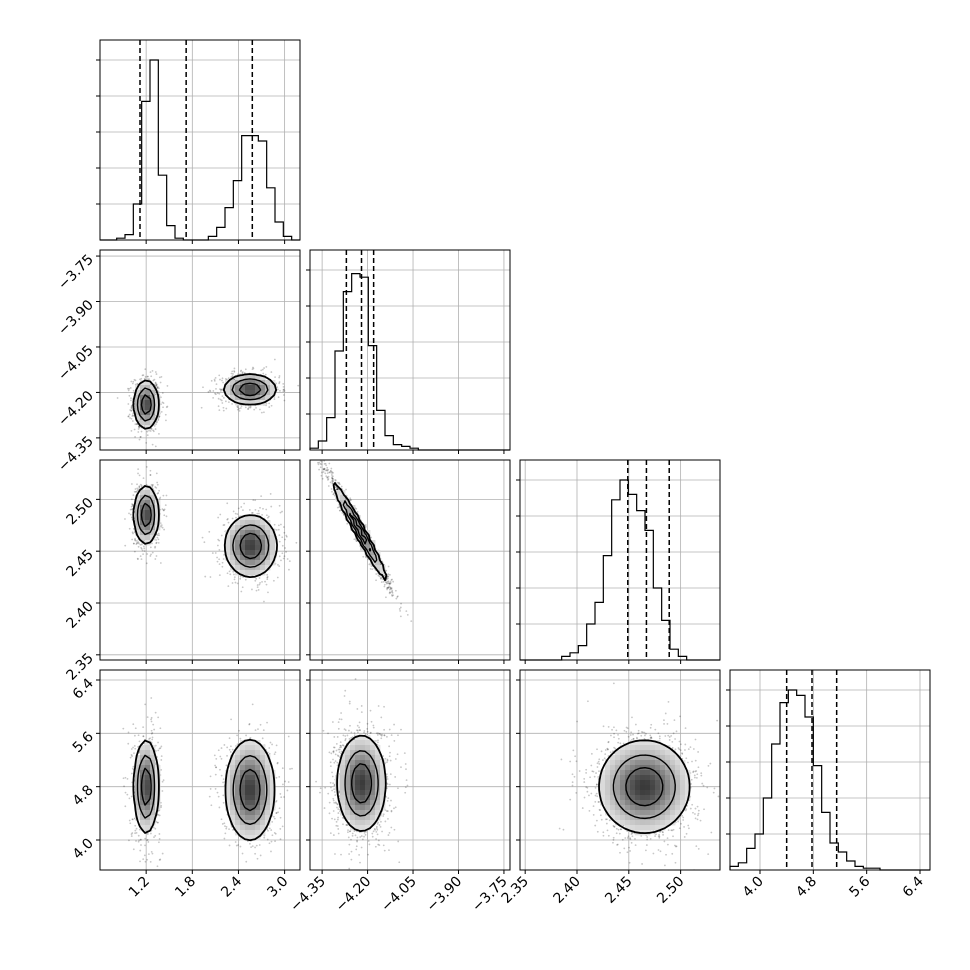  Describe the element at coordinates (277, 887) in the screenshot. I see `tick-label-x: 3.0` at that location.